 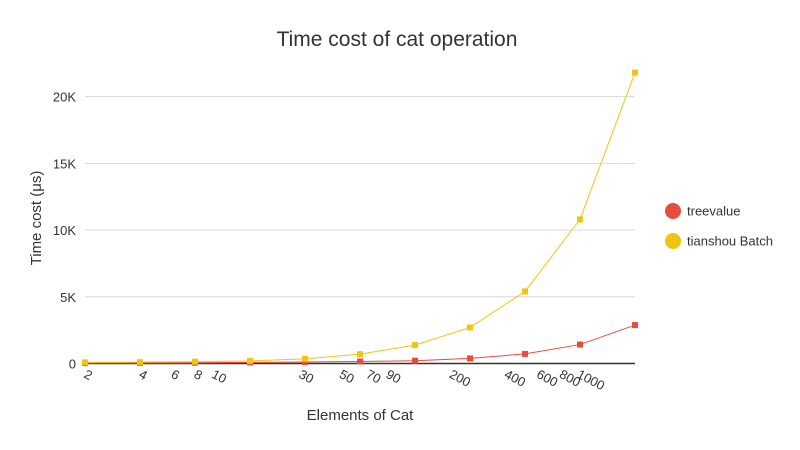 What do you see at coordinates (175, 374) in the screenshot?
I see `x-tick-label: 6` at bounding box center [175, 374].